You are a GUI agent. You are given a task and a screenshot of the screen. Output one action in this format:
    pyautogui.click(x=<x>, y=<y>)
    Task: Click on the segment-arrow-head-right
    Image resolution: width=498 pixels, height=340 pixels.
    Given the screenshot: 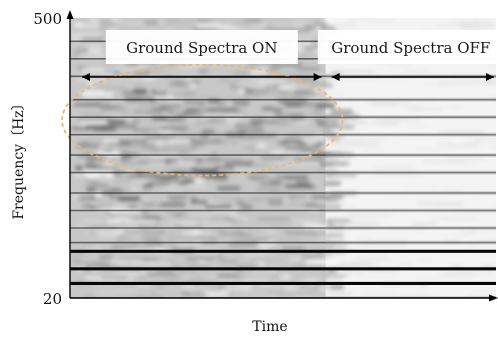 What is the action you would take?
    pyautogui.click(x=490, y=77)
    